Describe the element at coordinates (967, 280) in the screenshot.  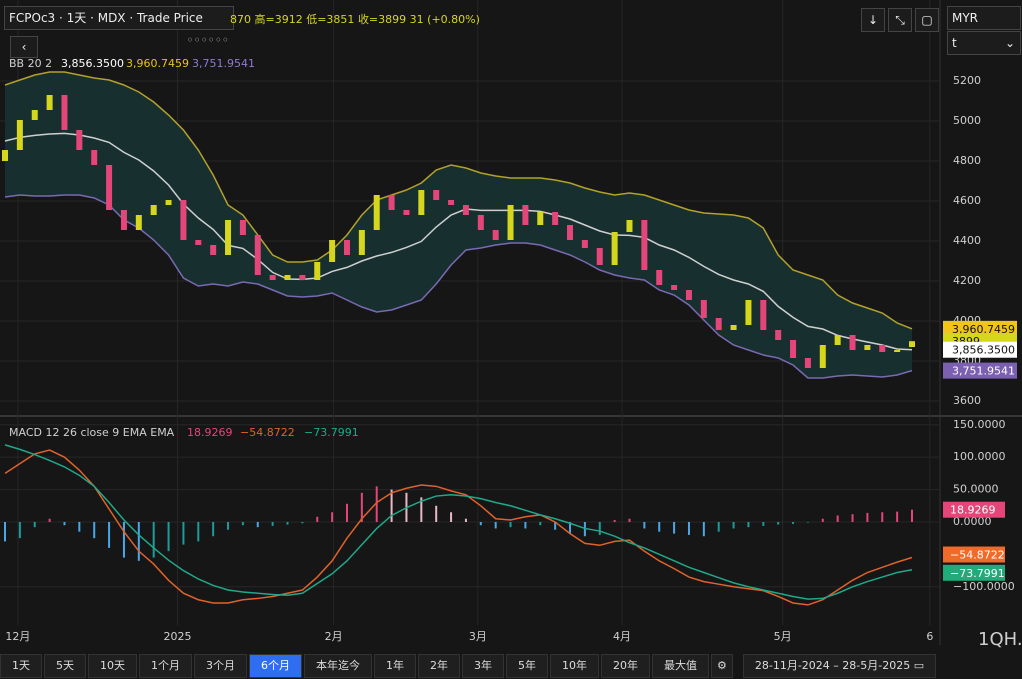
I see `y-tick-label: 4200` at that location.